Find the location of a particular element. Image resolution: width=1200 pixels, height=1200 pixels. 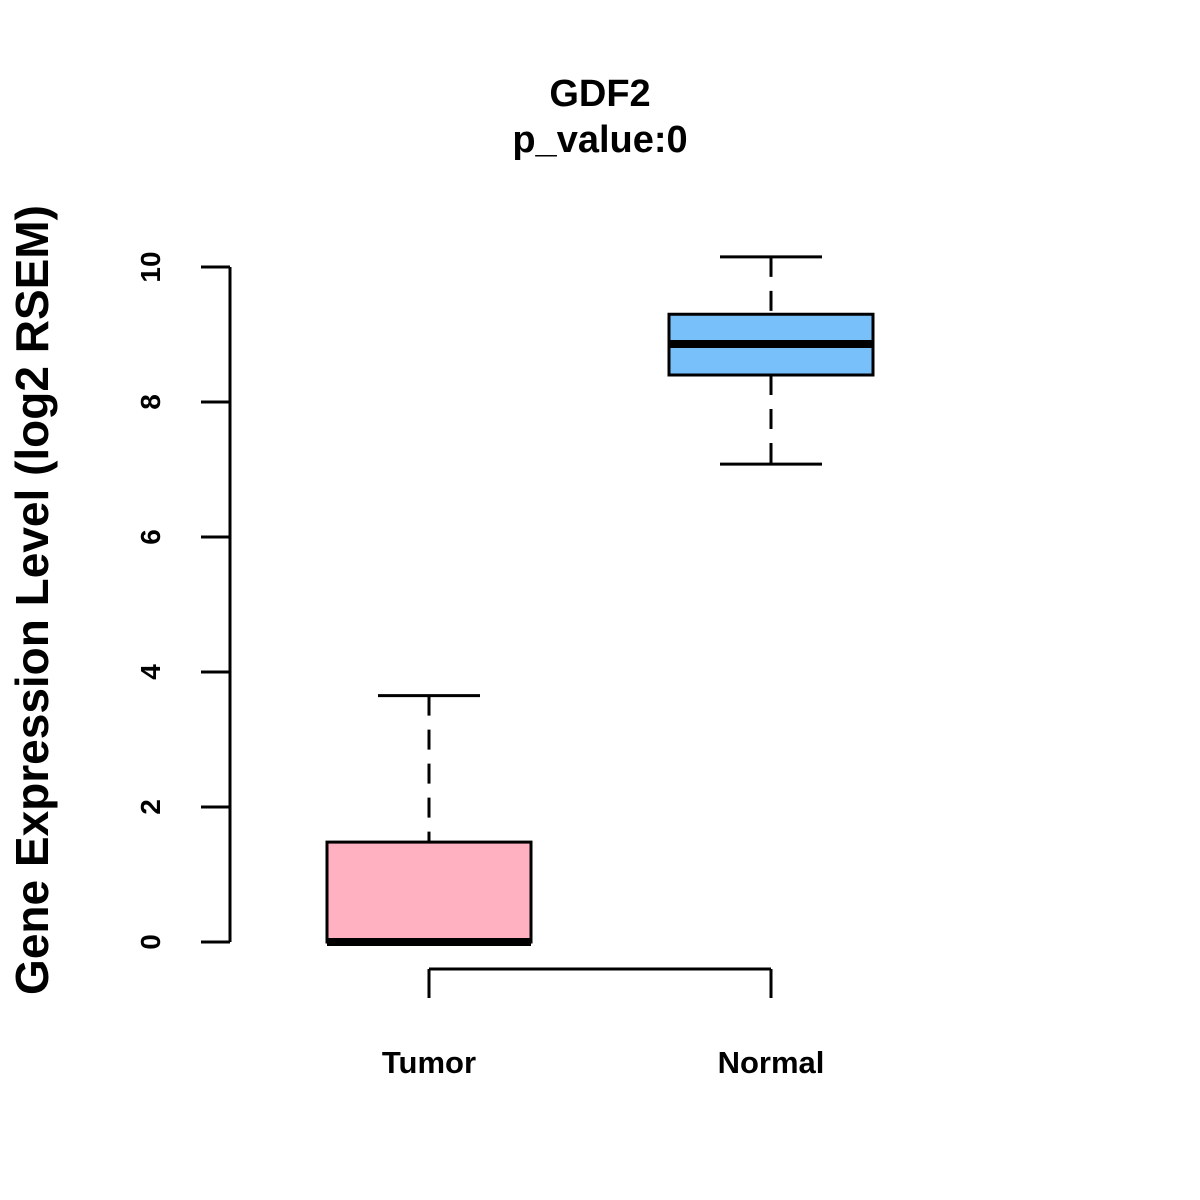

y-axis-ticks: 0 2 4 6 8 10 is located at coordinates (182, 600).